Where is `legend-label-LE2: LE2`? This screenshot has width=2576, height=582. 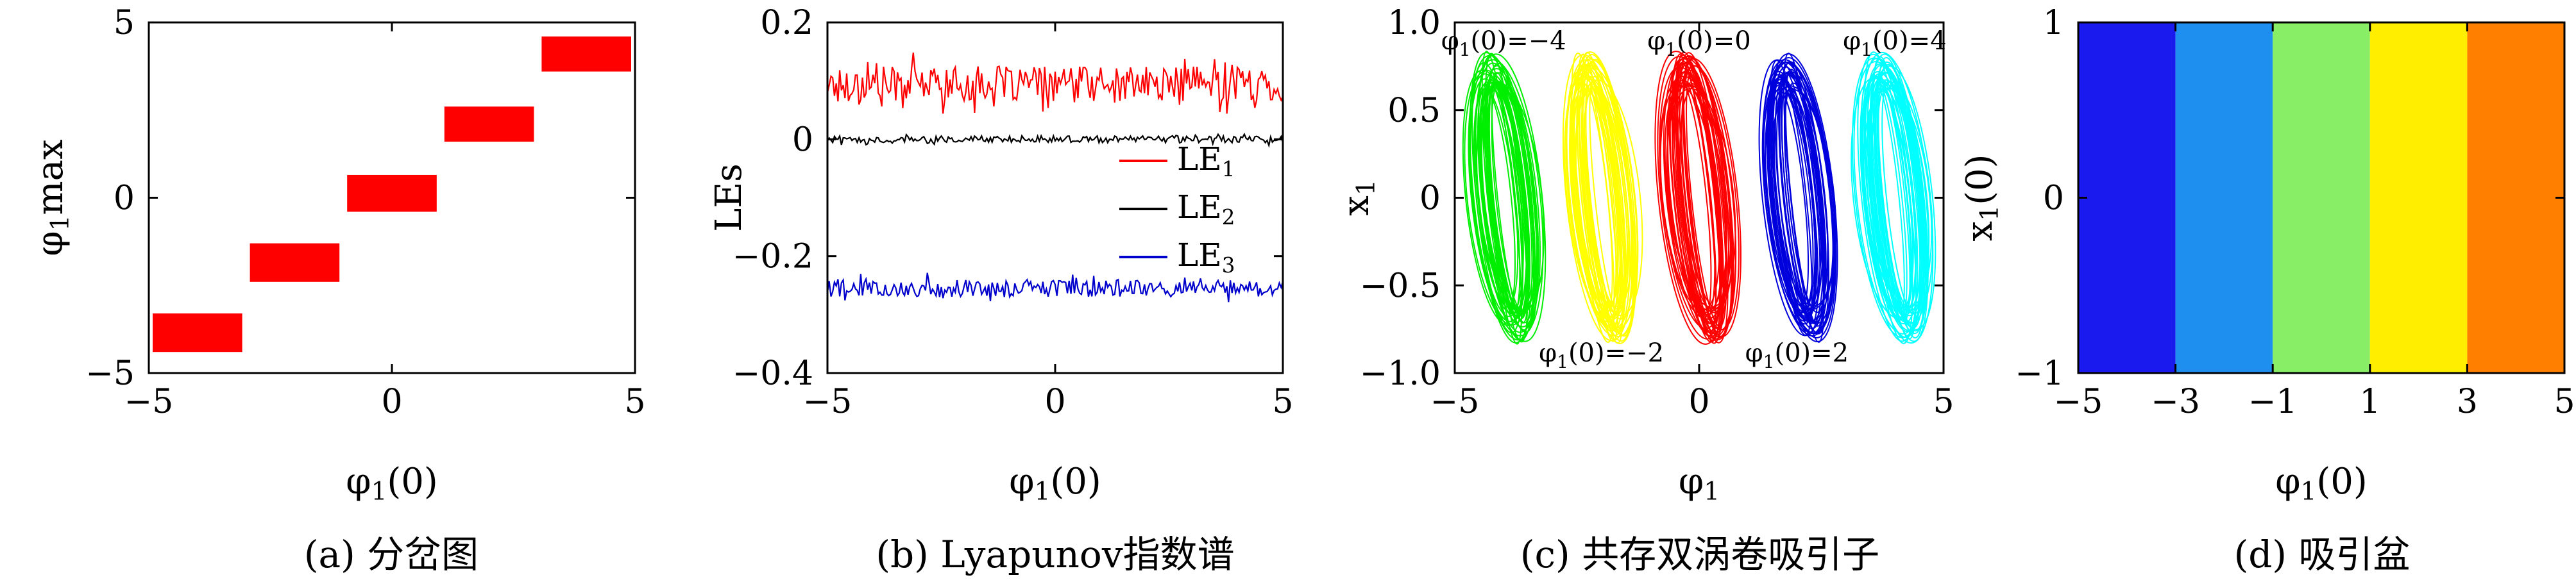
legend-label-LE2: LE2 is located at coordinates (1206, 208).